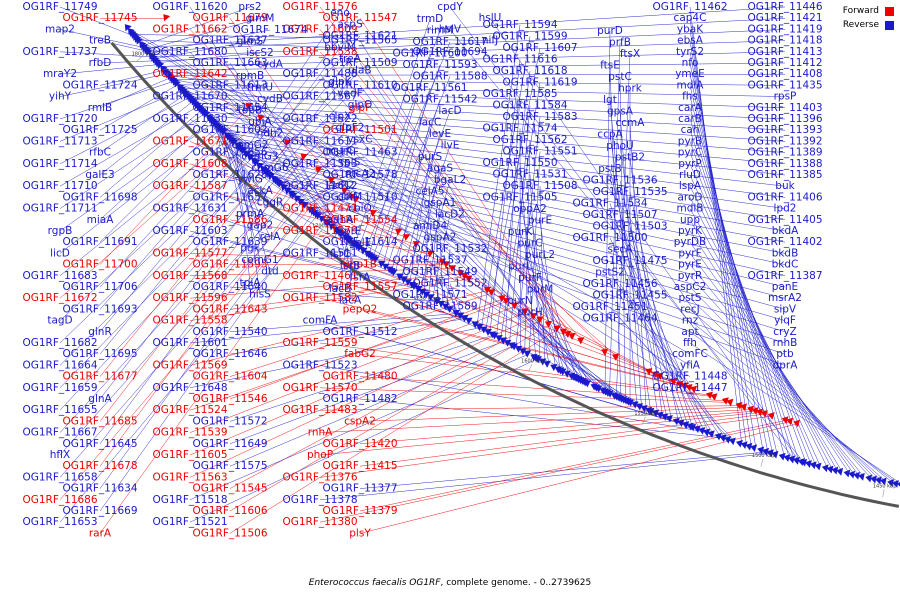  I want to click on gene-label: pstS, so click(690, 298).